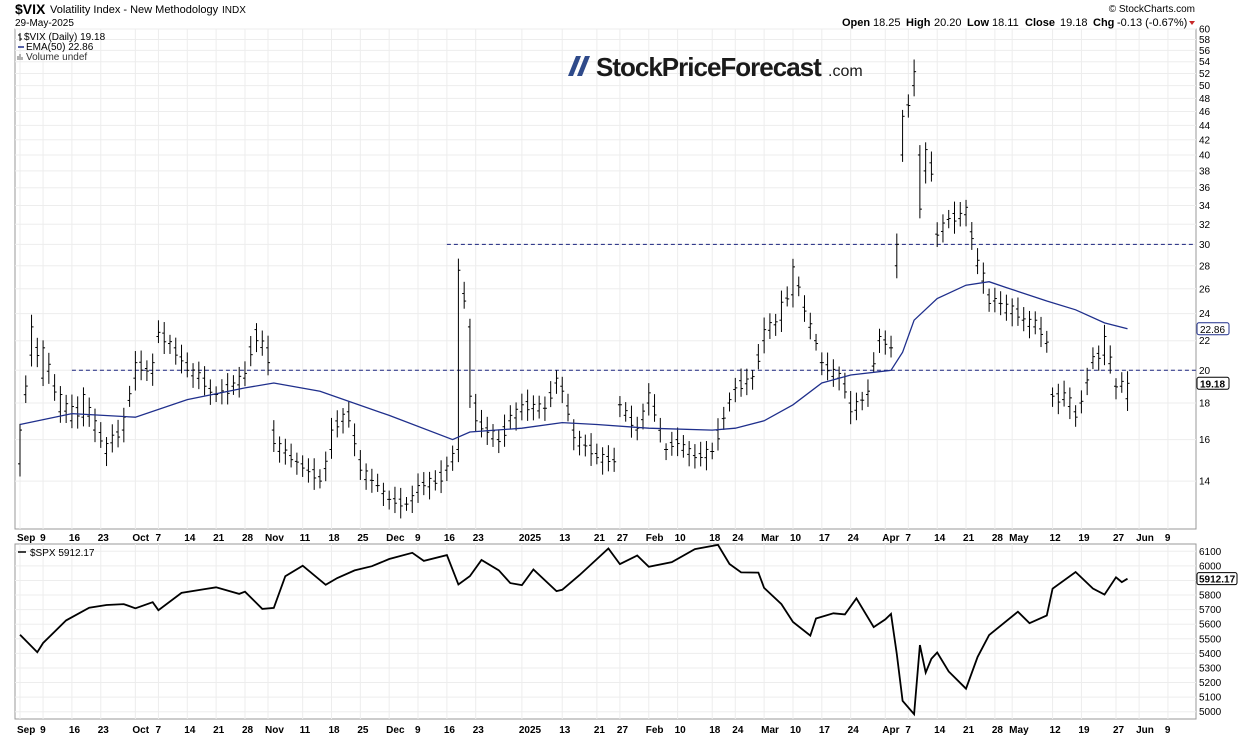 The width and height of the screenshot is (1240, 737). Describe the element at coordinates (43, 730) in the screenshot. I see `x-tick-label: 9` at that location.